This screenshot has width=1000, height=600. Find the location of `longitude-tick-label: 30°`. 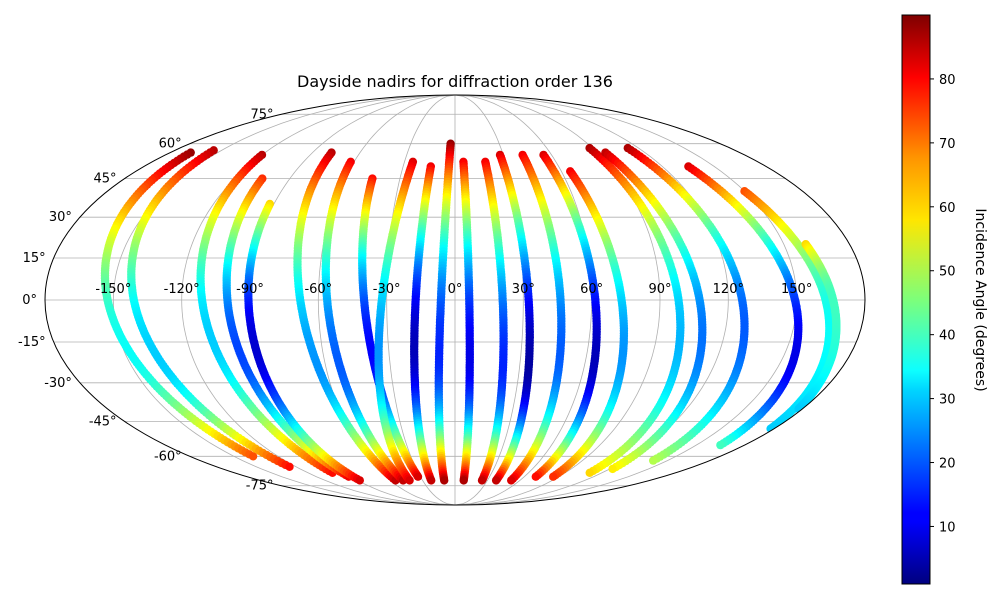

longitude-tick-label: 30° is located at coordinates (523, 289).